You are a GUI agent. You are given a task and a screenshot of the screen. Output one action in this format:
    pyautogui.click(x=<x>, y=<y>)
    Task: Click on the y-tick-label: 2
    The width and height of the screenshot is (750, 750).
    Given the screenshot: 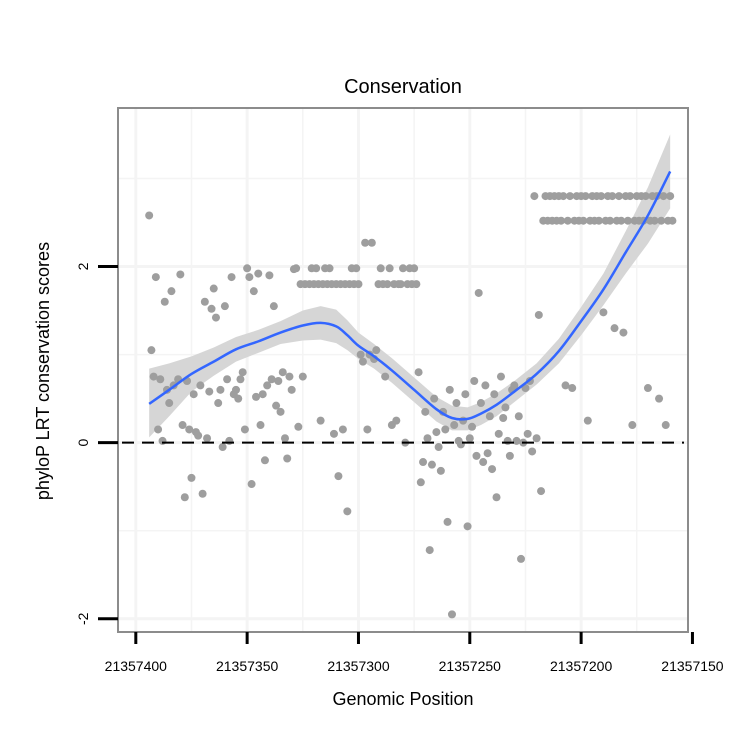 What is the action you would take?
    pyautogui.click(x=83, y=266)
    